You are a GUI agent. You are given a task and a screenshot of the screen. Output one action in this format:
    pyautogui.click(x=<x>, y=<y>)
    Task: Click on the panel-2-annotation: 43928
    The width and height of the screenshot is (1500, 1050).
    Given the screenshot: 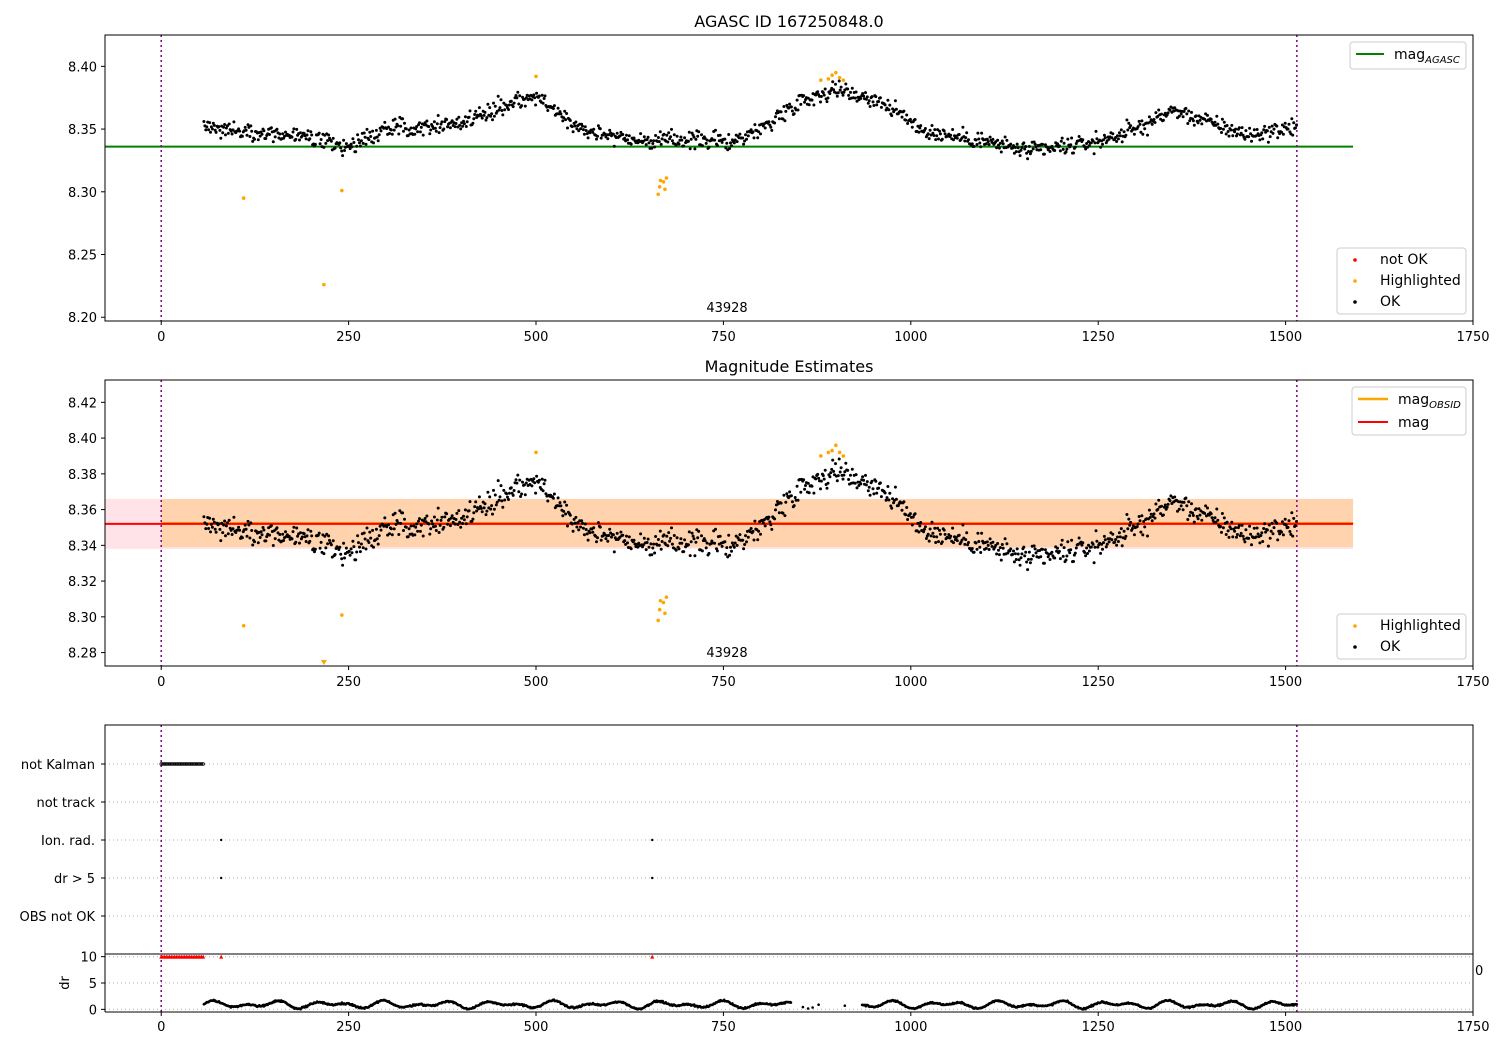 What is the action you would take?
    pyautogui.click(x=726, y=653)
    